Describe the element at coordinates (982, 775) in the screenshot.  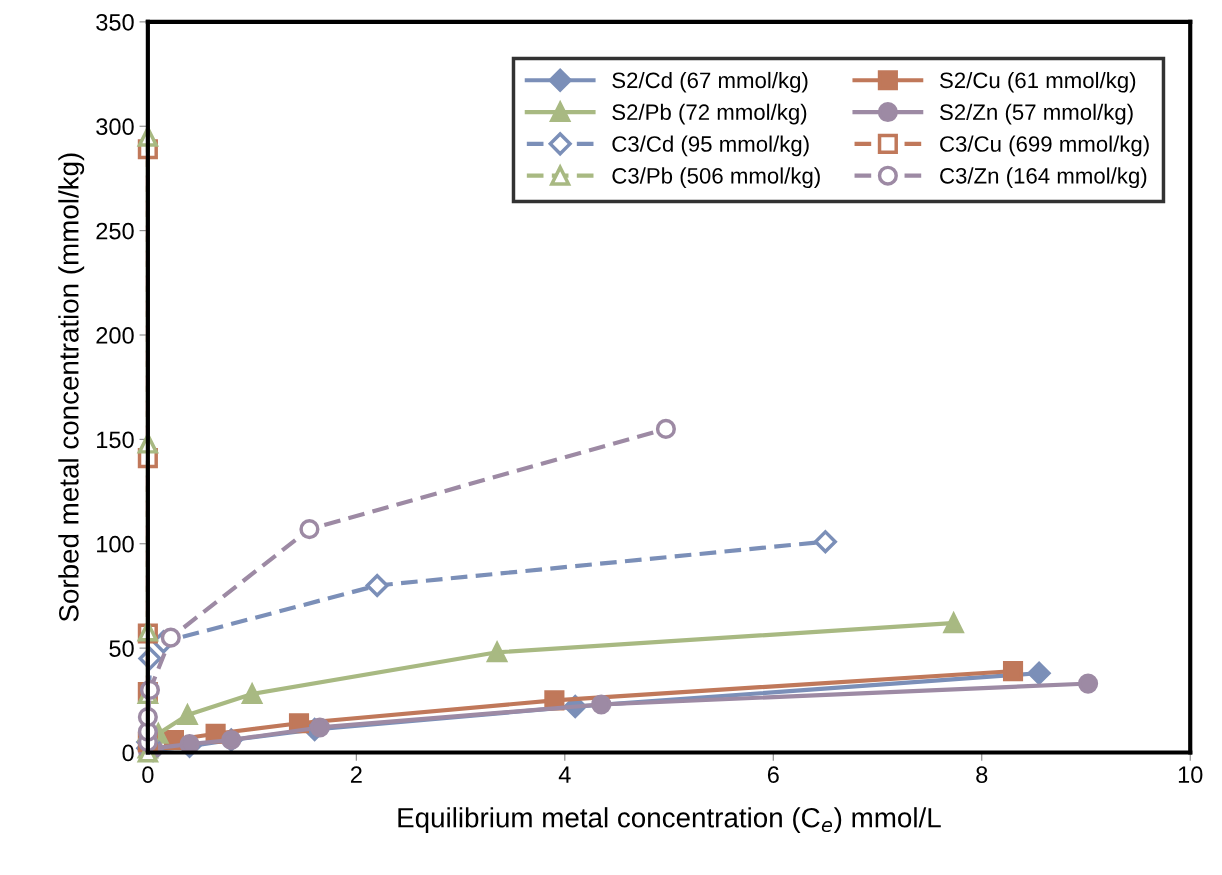
I see `x-tick-label: 8` at that location.